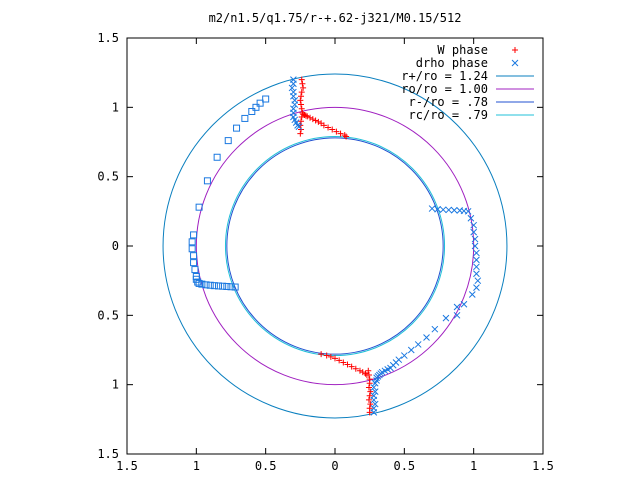  I want to click on legend-label: r+/ro = 1.24, so click(444, 76).